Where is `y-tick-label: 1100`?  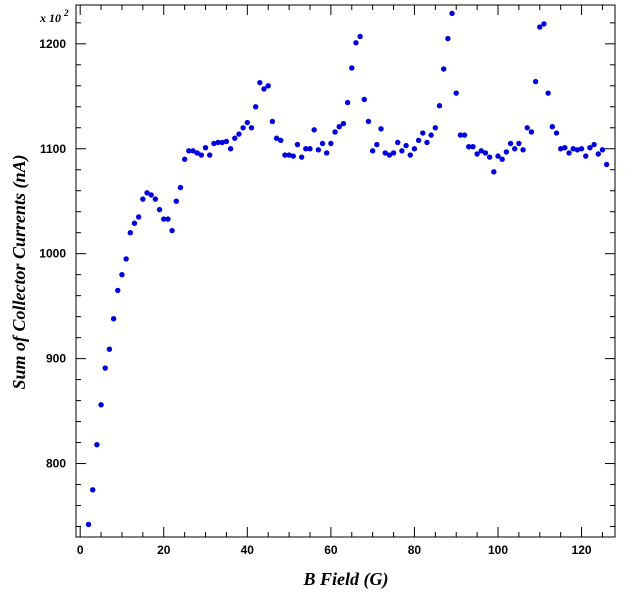
y-tick-label: 1100 is located at coordinates (53, 149).